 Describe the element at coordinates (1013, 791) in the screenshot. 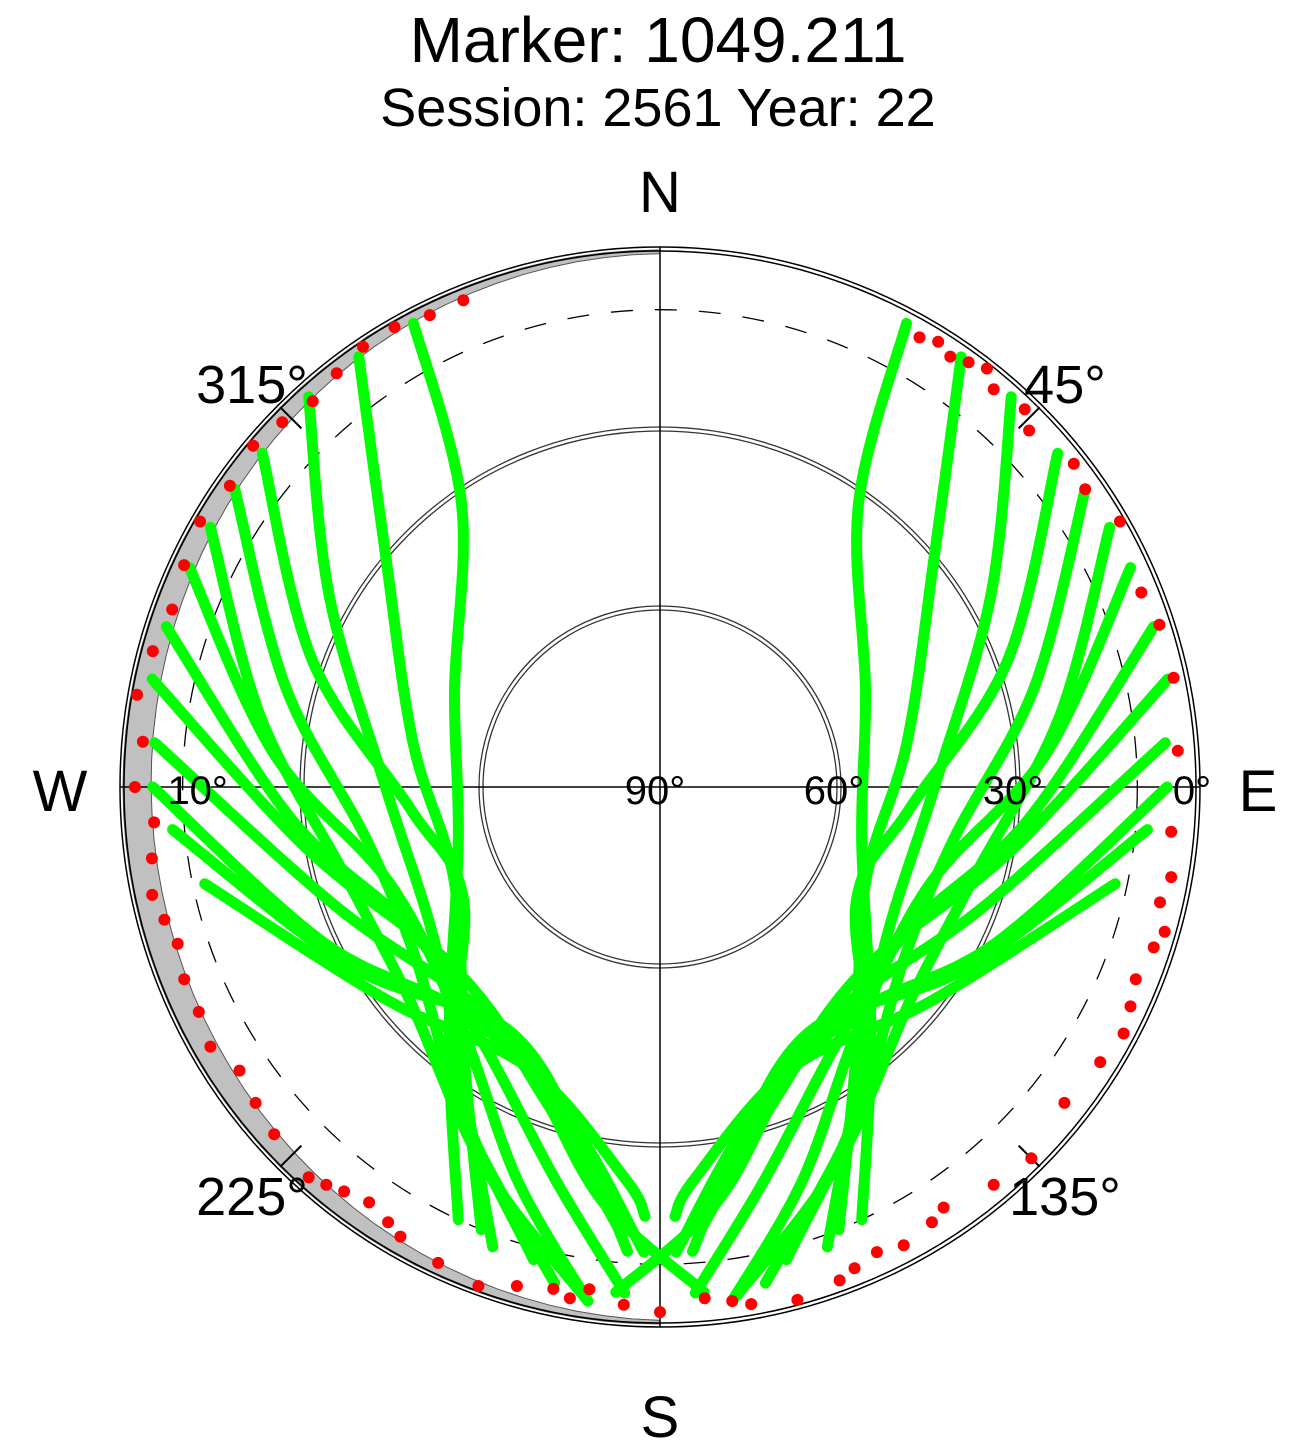

I see `elevation-label-30: 30°` at that location.